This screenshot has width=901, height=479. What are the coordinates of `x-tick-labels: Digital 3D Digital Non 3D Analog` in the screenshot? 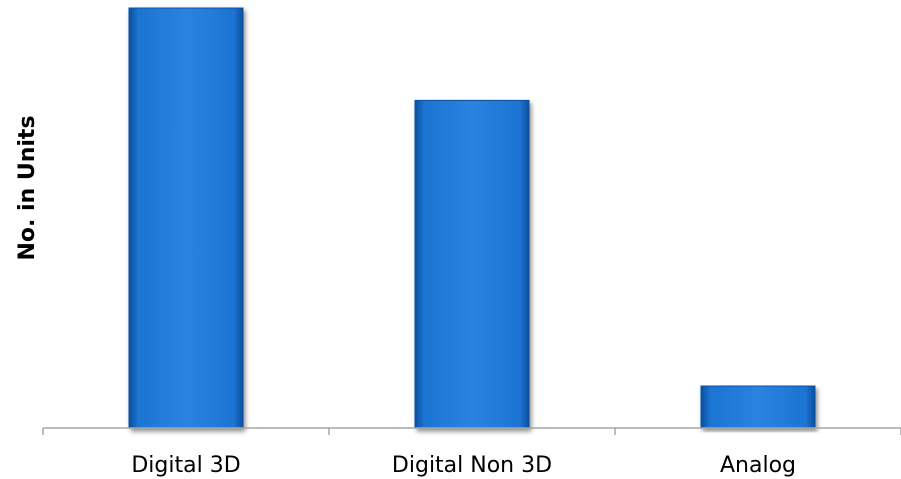 It's located at (463, 465).